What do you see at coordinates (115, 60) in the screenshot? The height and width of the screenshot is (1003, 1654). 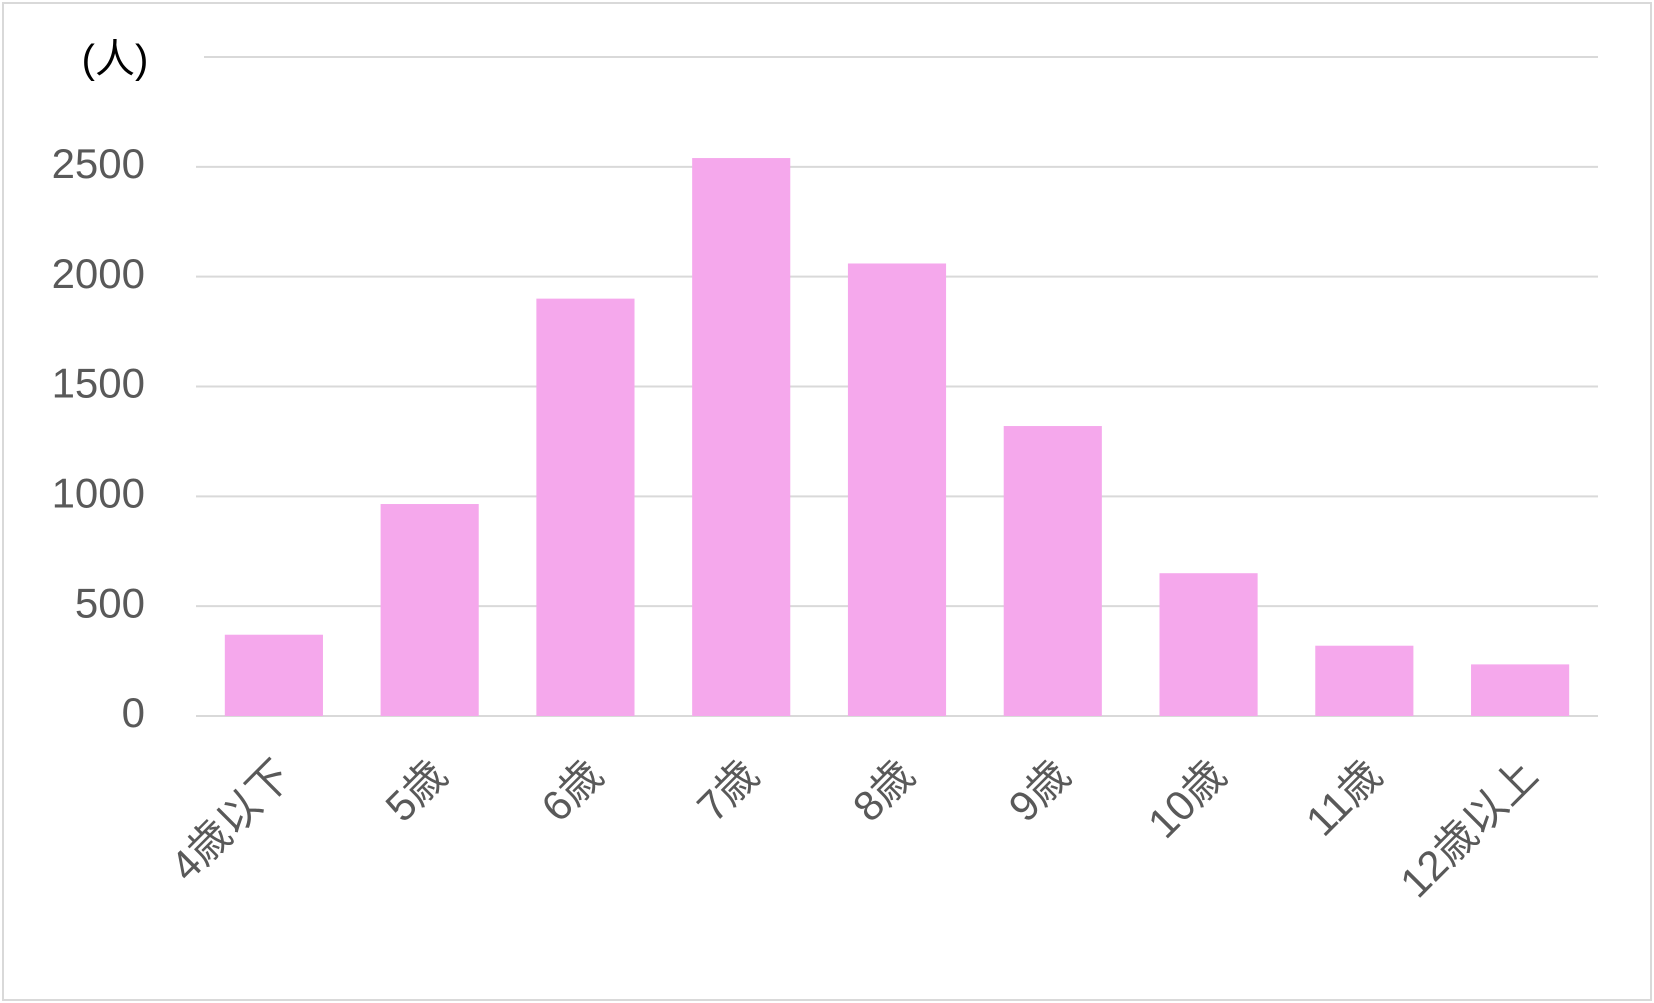 I see `y-axis-label: (人)` at bounding box center [115, 60].